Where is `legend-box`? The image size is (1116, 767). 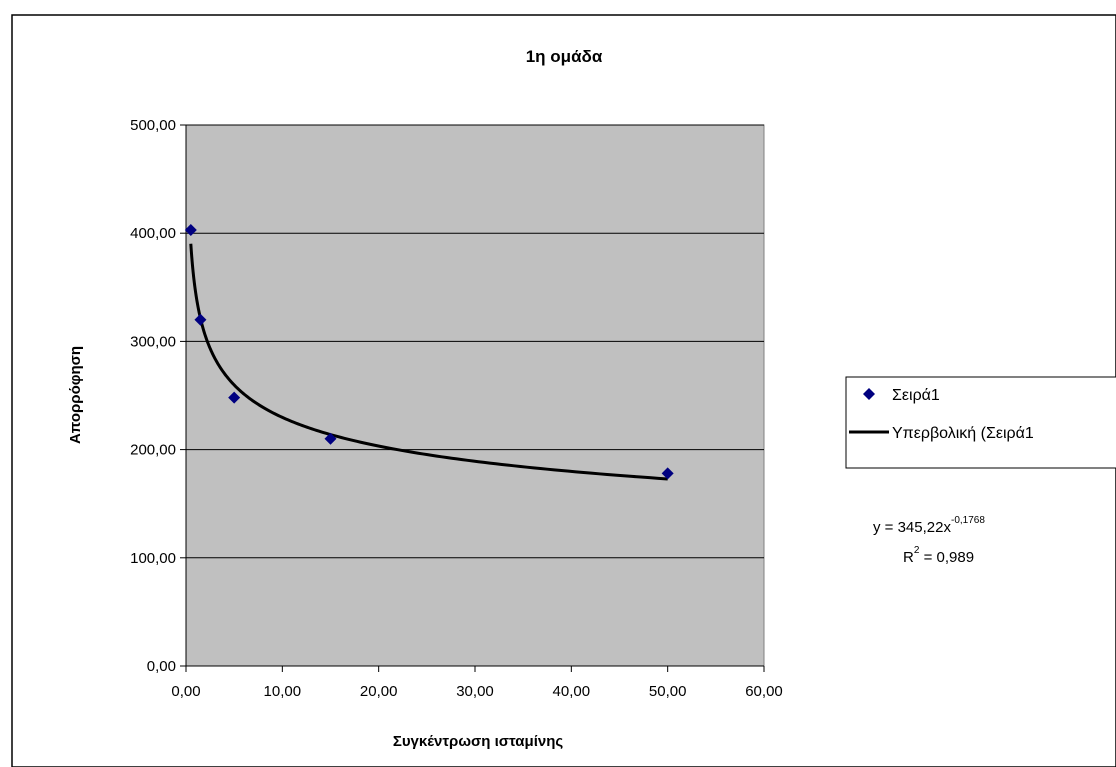 legend-box is located at coordinates (980, 422).